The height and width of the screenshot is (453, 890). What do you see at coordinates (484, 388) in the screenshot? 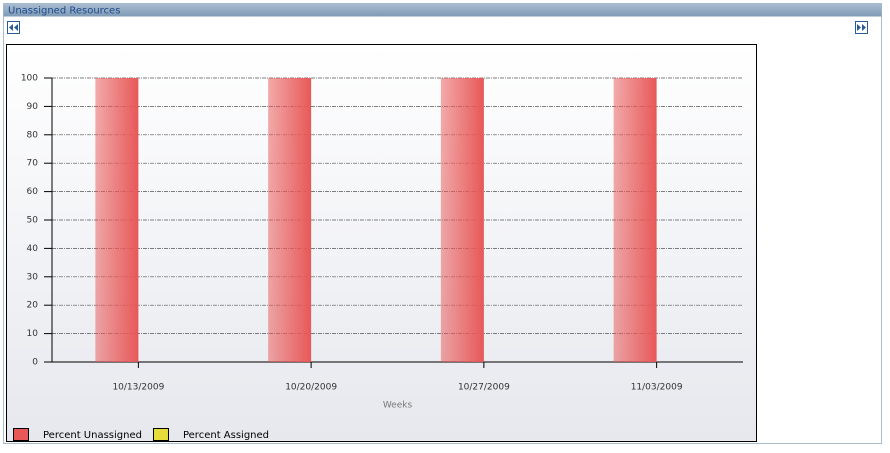
I see `x-tick-label: 10/27/2009` at bounding box center [484, 388].